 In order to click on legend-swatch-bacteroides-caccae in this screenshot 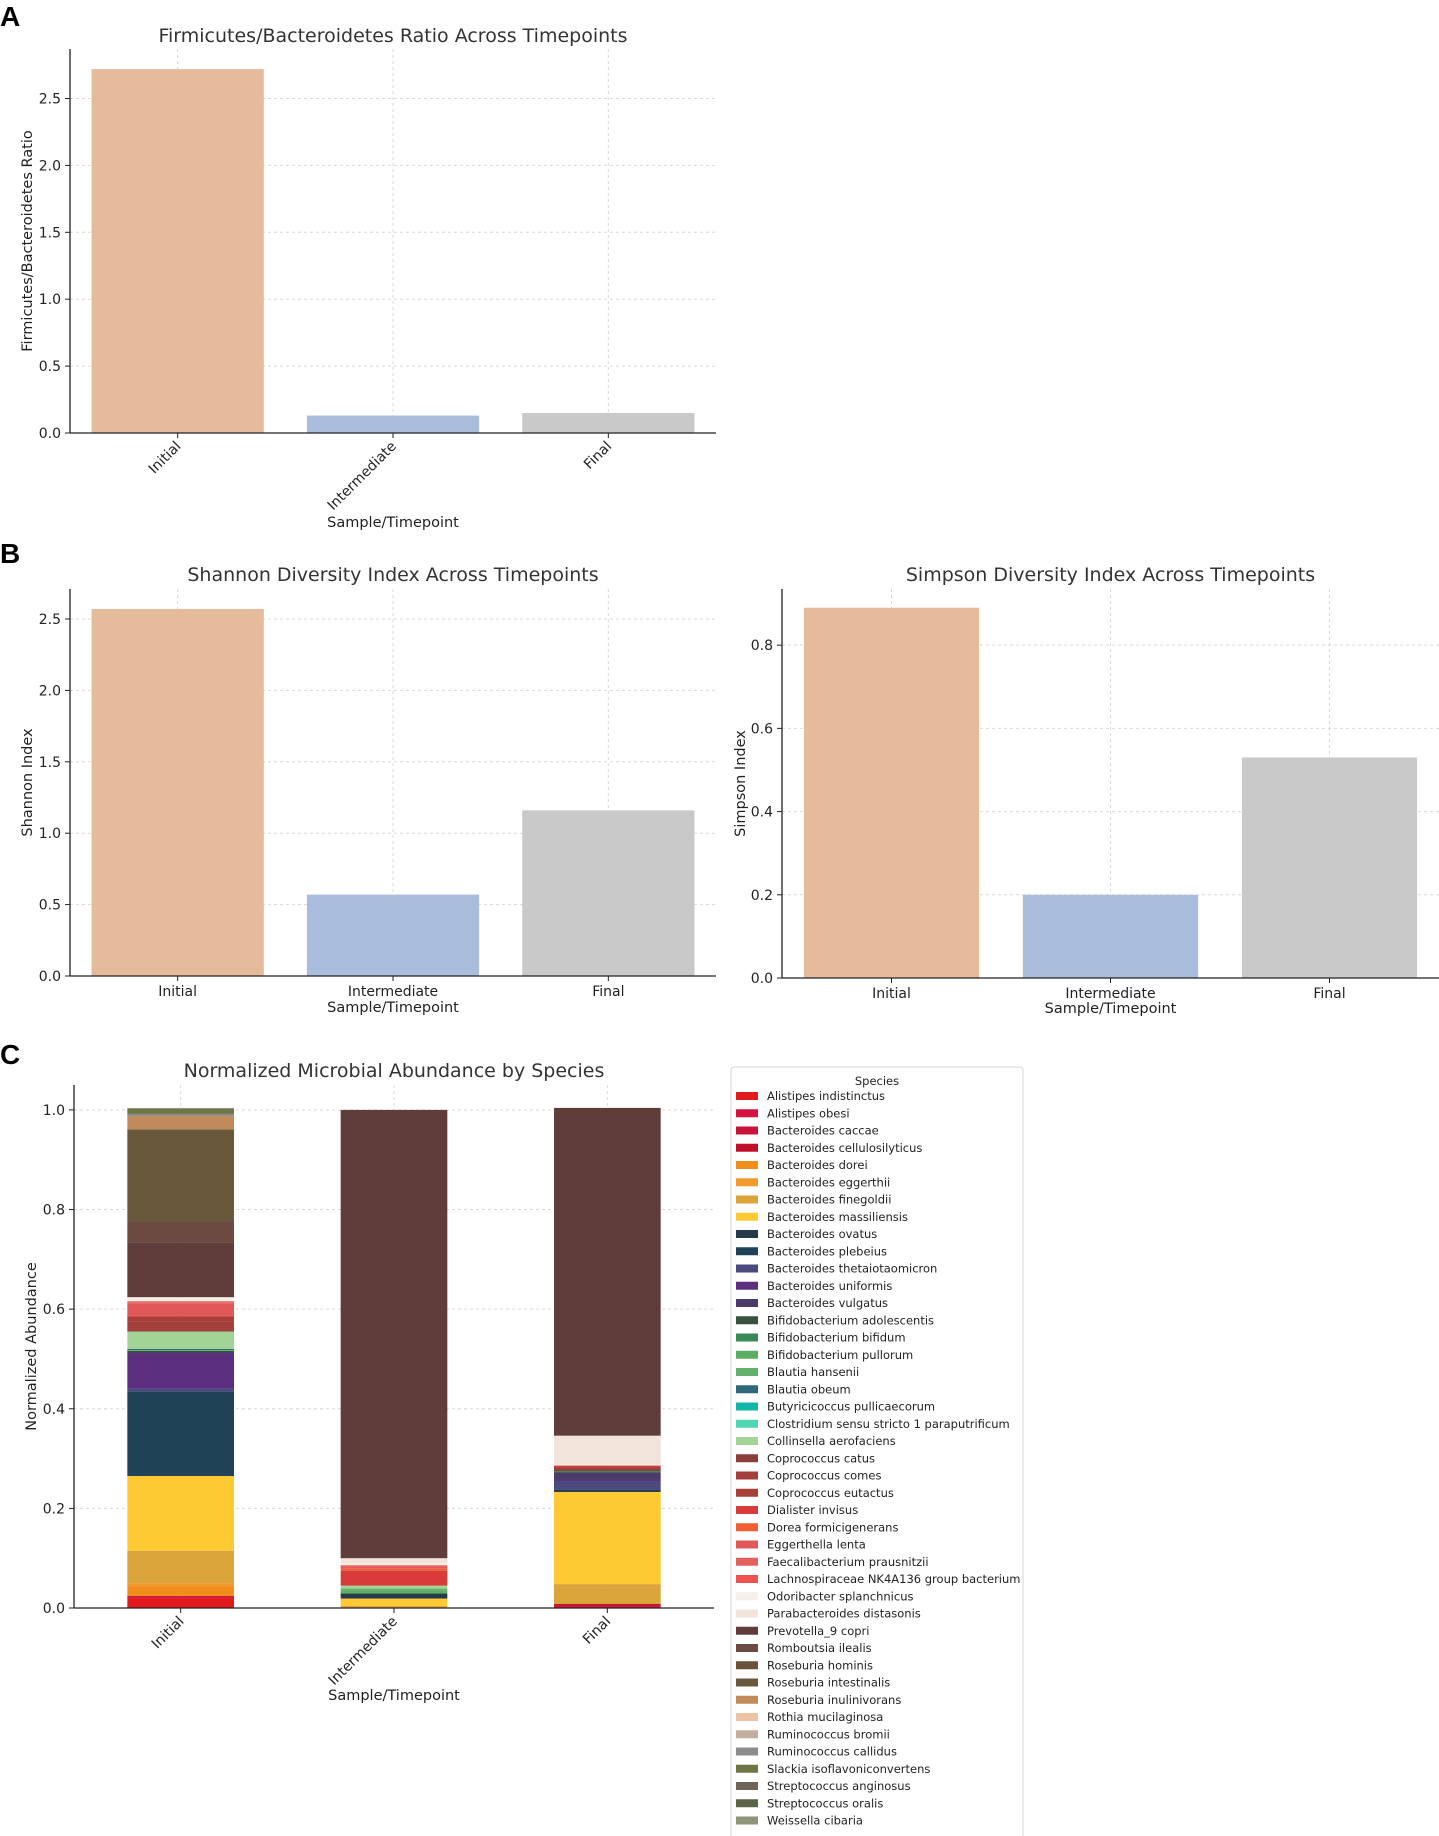, I will do `click(747, 1130)`.